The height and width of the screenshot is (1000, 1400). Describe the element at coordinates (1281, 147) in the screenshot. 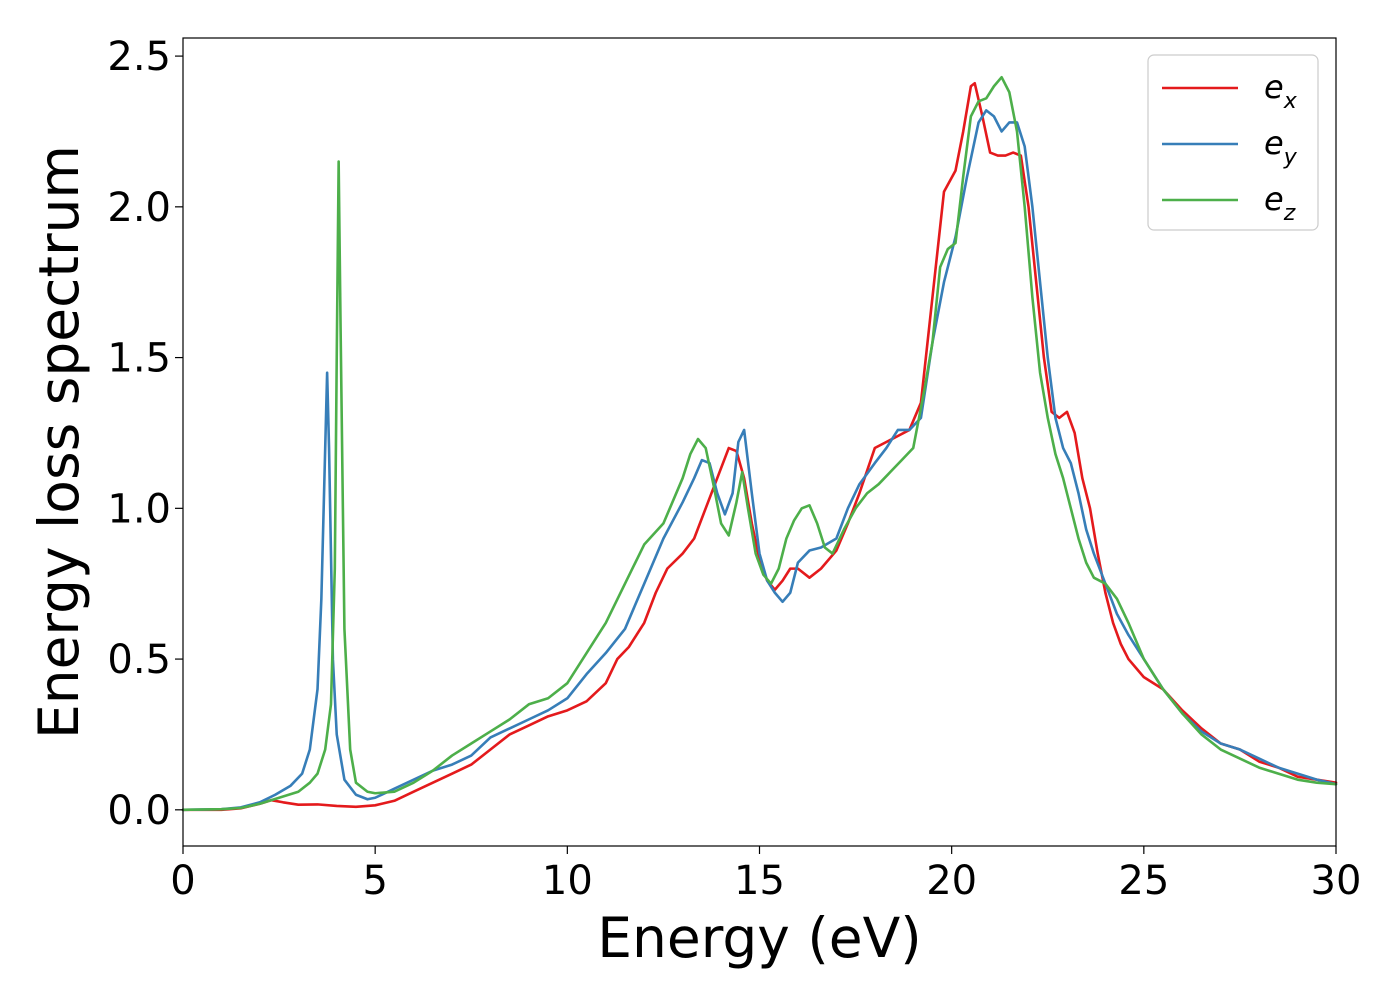

I see `legend-label-y: ey` at that location.